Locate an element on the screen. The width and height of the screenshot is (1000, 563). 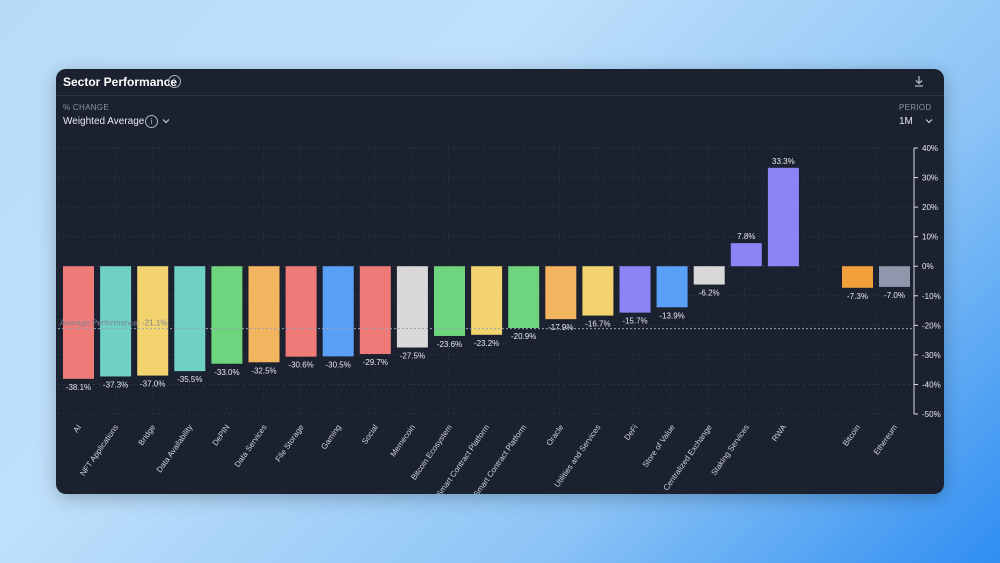
info-icon: i is located at coordinates (174, 81).